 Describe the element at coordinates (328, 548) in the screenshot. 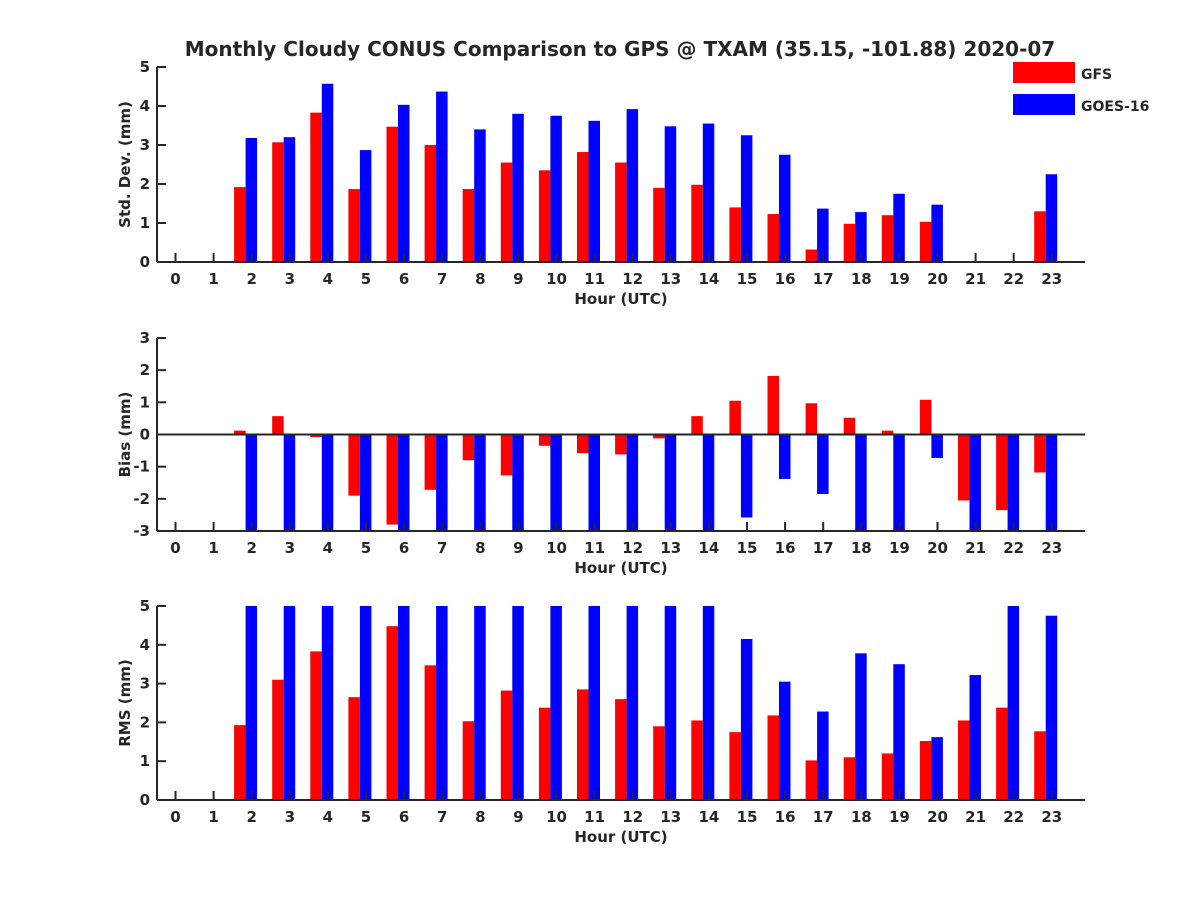

I see `bias-x-tick-label: 4` at that location.